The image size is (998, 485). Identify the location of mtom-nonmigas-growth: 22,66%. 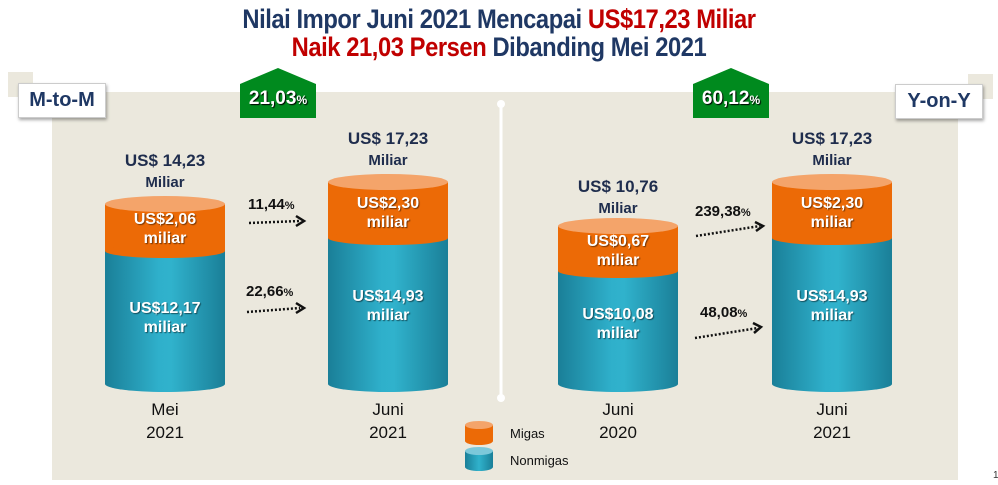
(269, 291).